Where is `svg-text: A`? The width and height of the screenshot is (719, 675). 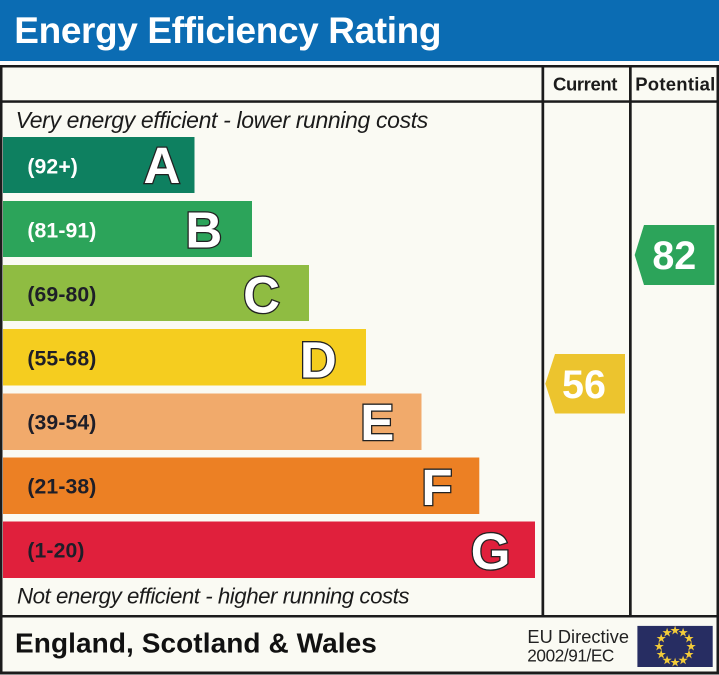
svg-text: A is located at coordinates (161, 165).